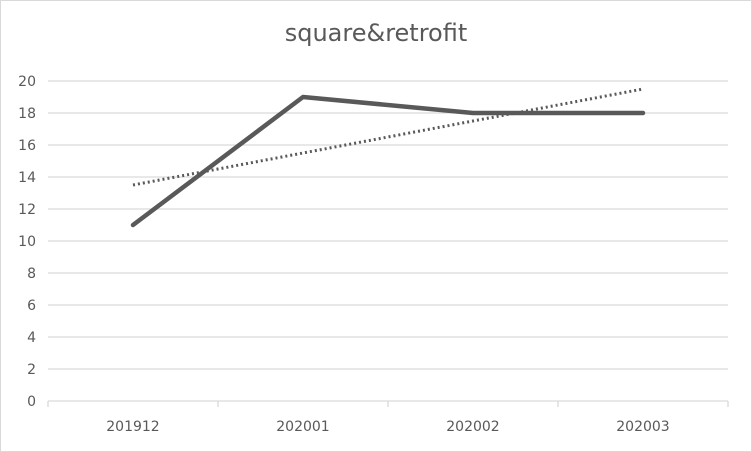  I want to click on y-tick-label: 12, so click(27, 210).